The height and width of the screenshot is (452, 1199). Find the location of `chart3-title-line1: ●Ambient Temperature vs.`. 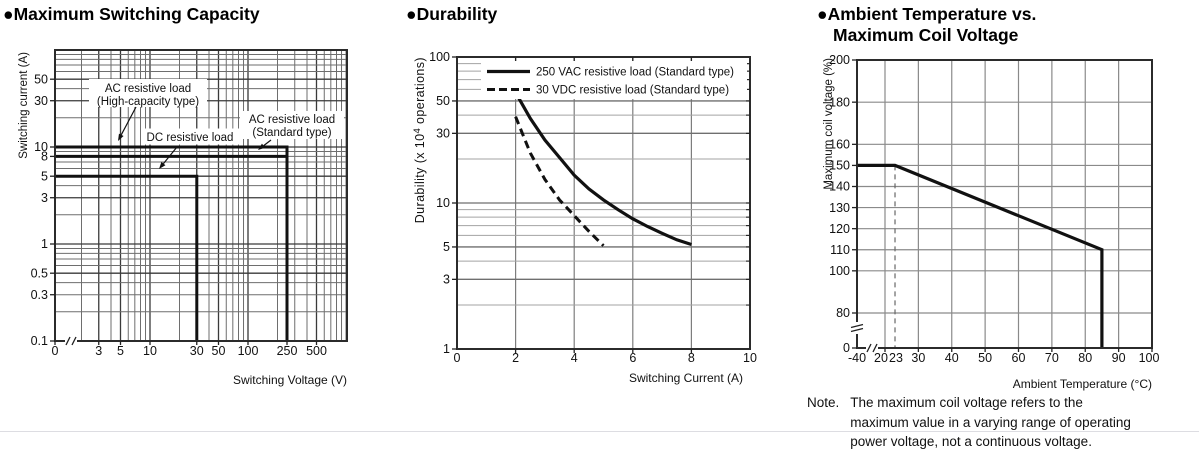

chart3-title-line1: ●Ambient Temperature vs. is located at coordinates (927, 14).